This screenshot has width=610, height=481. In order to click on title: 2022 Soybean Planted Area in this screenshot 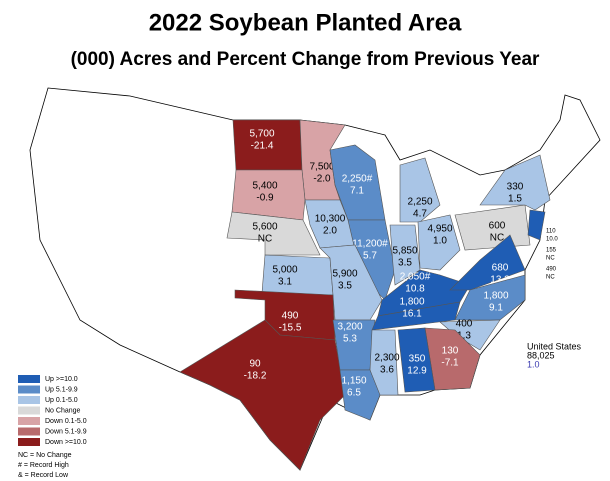, I will do `click(305, 22)`.